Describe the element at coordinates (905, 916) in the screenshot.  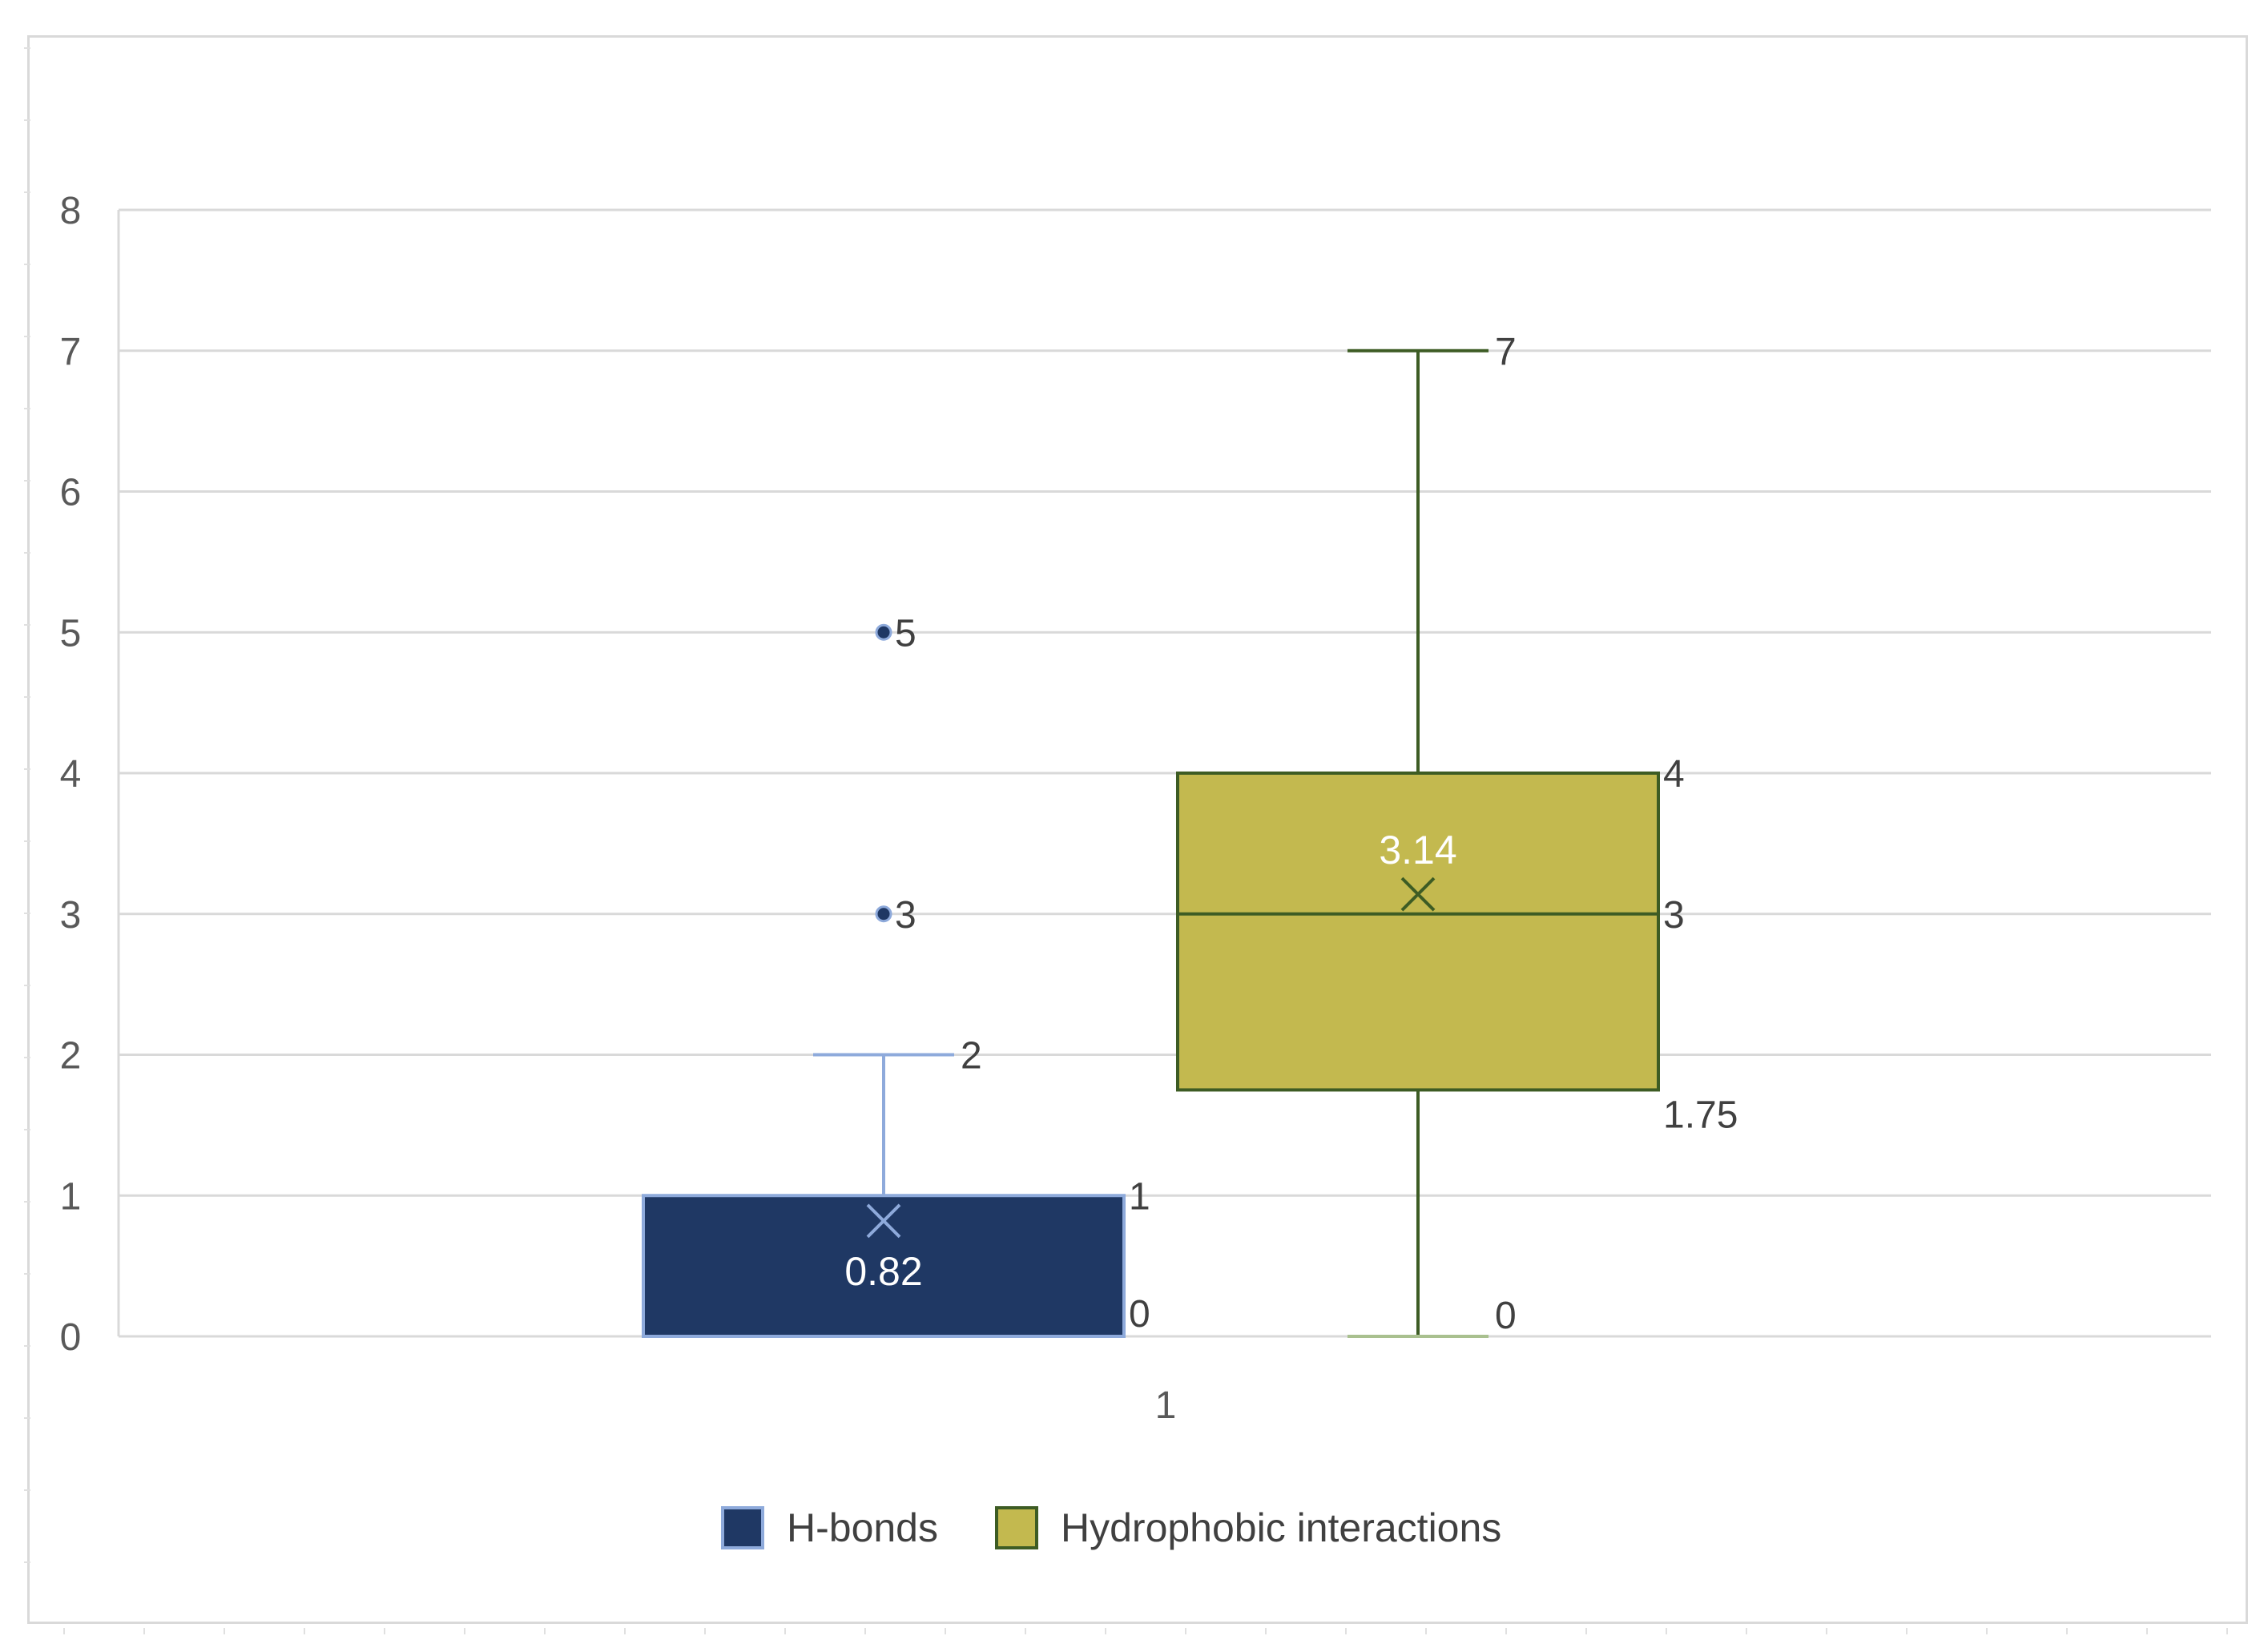
I see `outlier-label: 3` at that location.